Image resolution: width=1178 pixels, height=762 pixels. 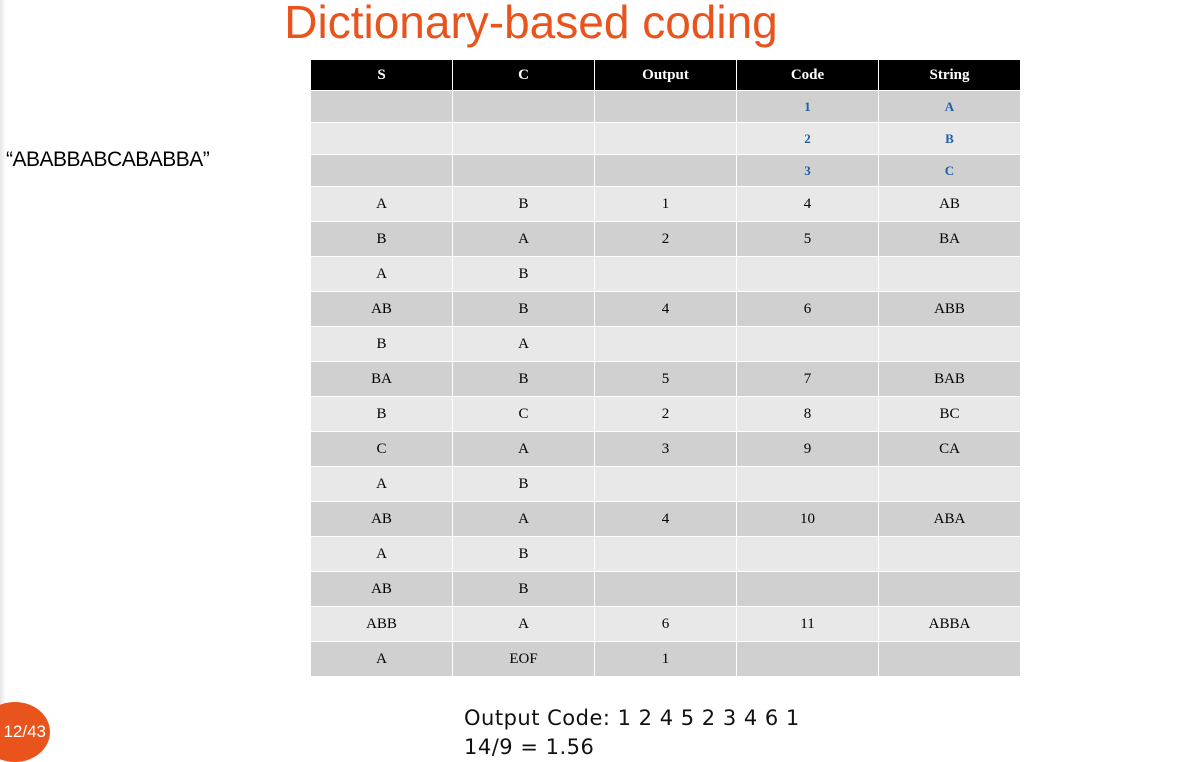 What do you see at coordinates (523, 659) in the screenshot?
I see `cell-c: EOF` at bounding box center [523, 659].